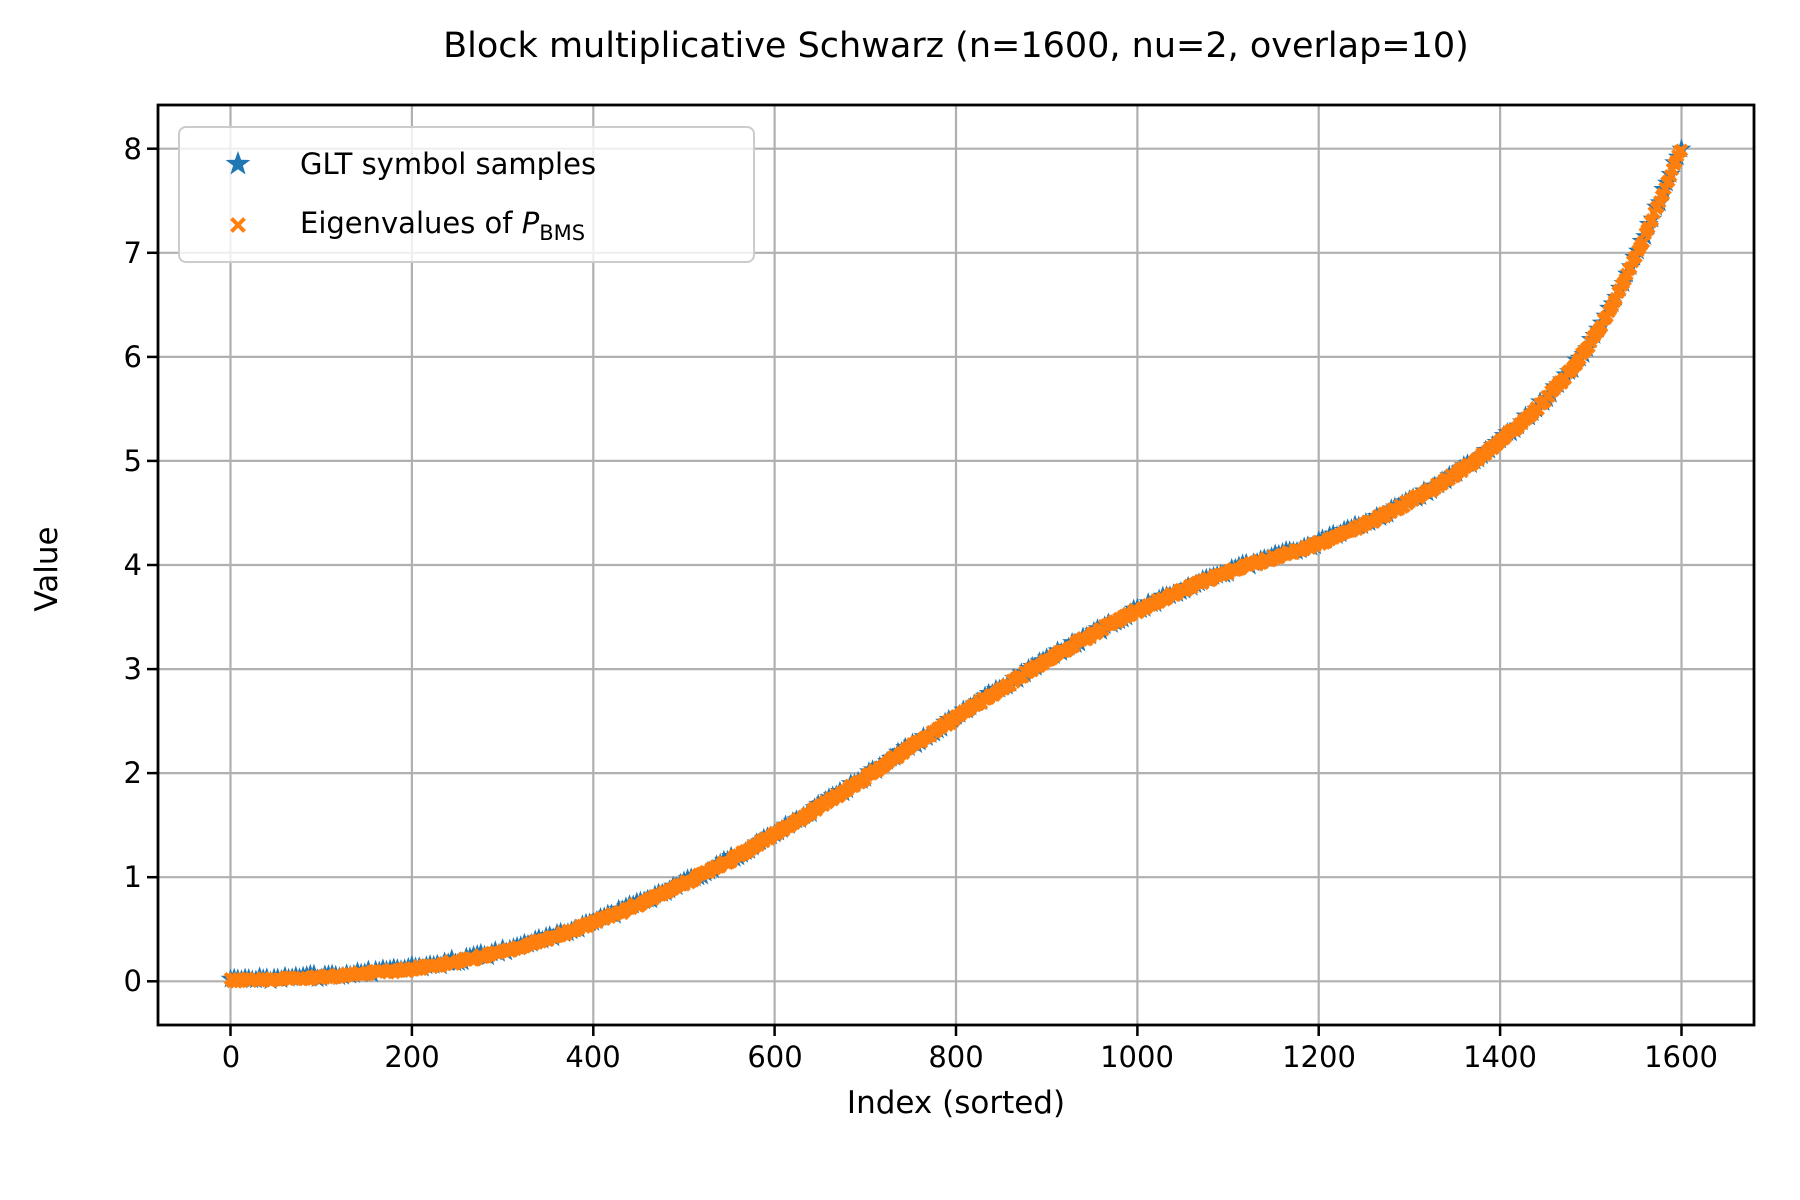 The width and height of the screenshot is (1800, 1200). Describe the element at coordinates (132, 981) in the screenshot. I see `y-tick-label: 0` at that location.